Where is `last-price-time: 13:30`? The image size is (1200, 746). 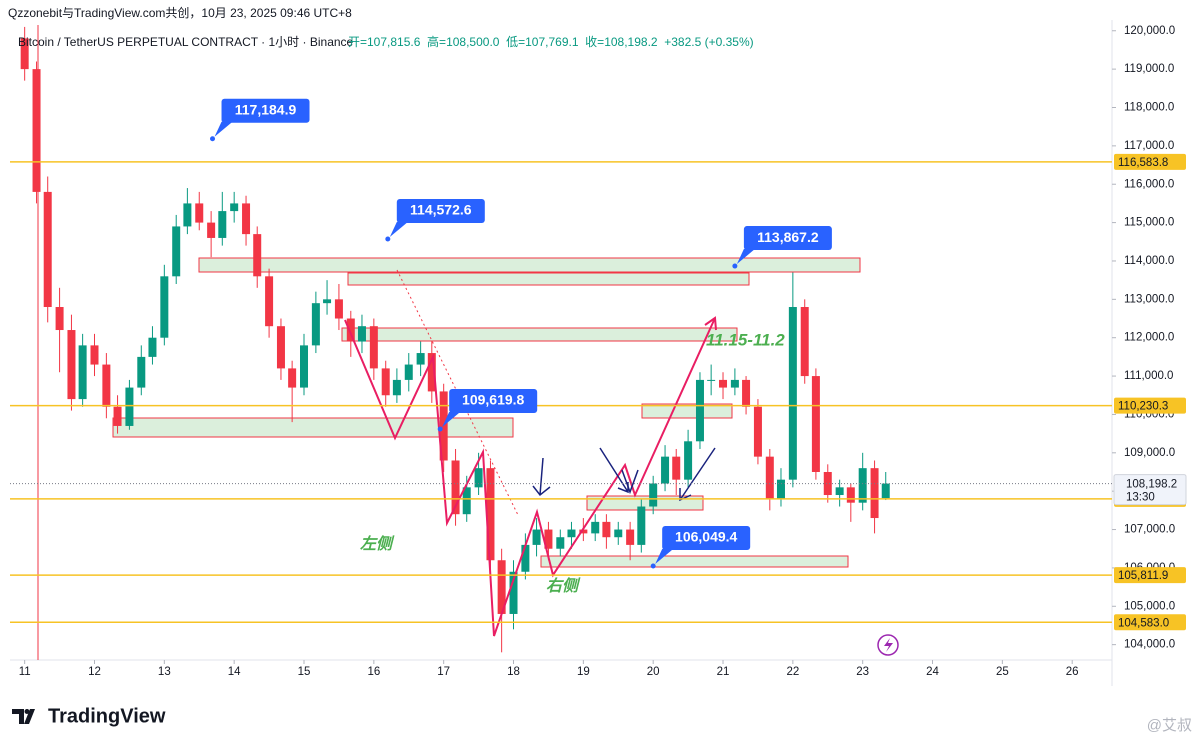 last-price-time: 13:30 is located at coordinates (1140, 498).